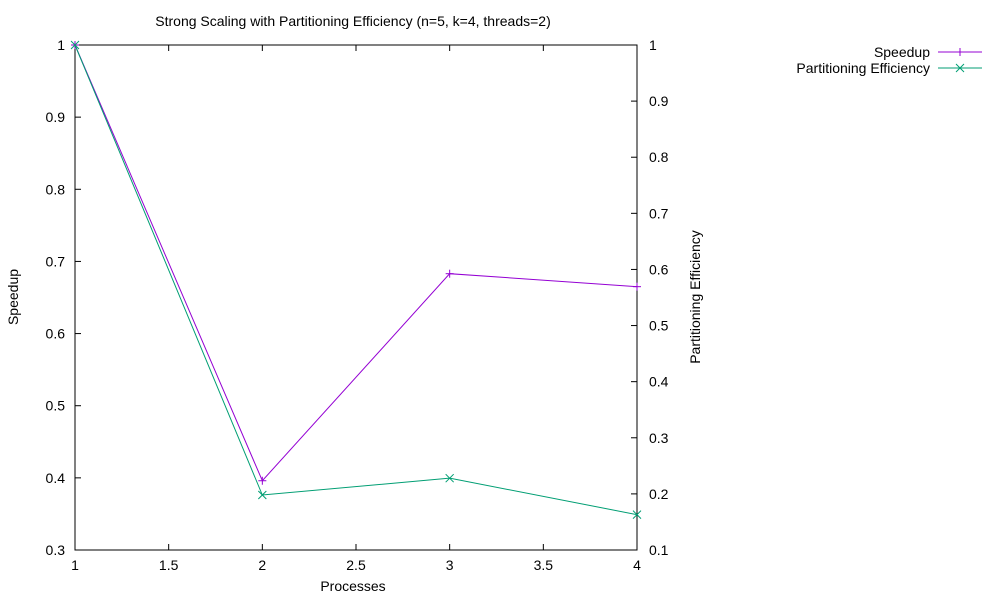  Describe the element at coordinates (56, 189) in the screenshot. I see `y-tick-label: 0.8` at that location.